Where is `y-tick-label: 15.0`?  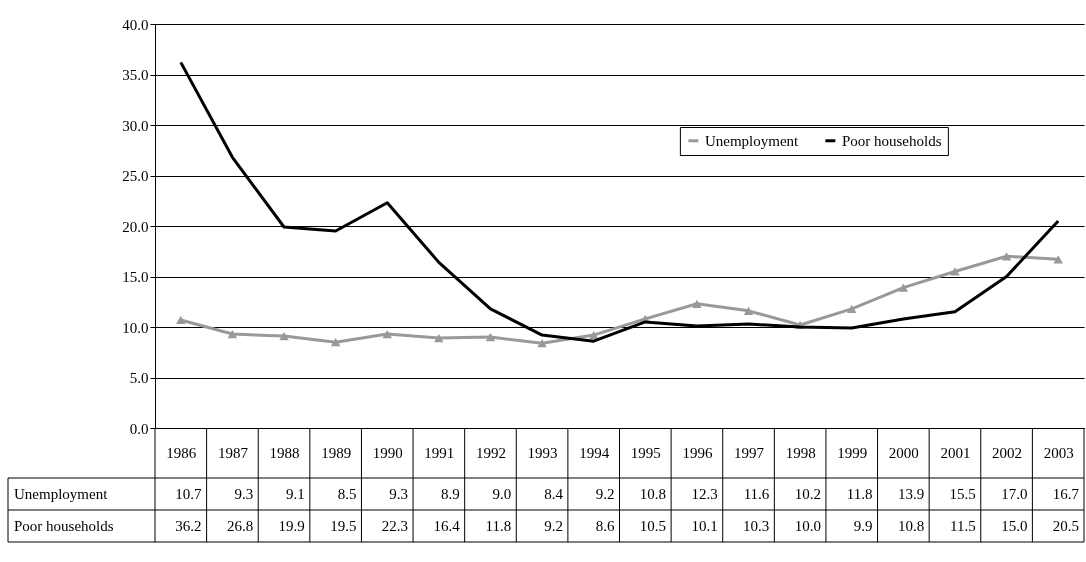
y-tick-label: 15.0 is located at coordinates (135, 277).